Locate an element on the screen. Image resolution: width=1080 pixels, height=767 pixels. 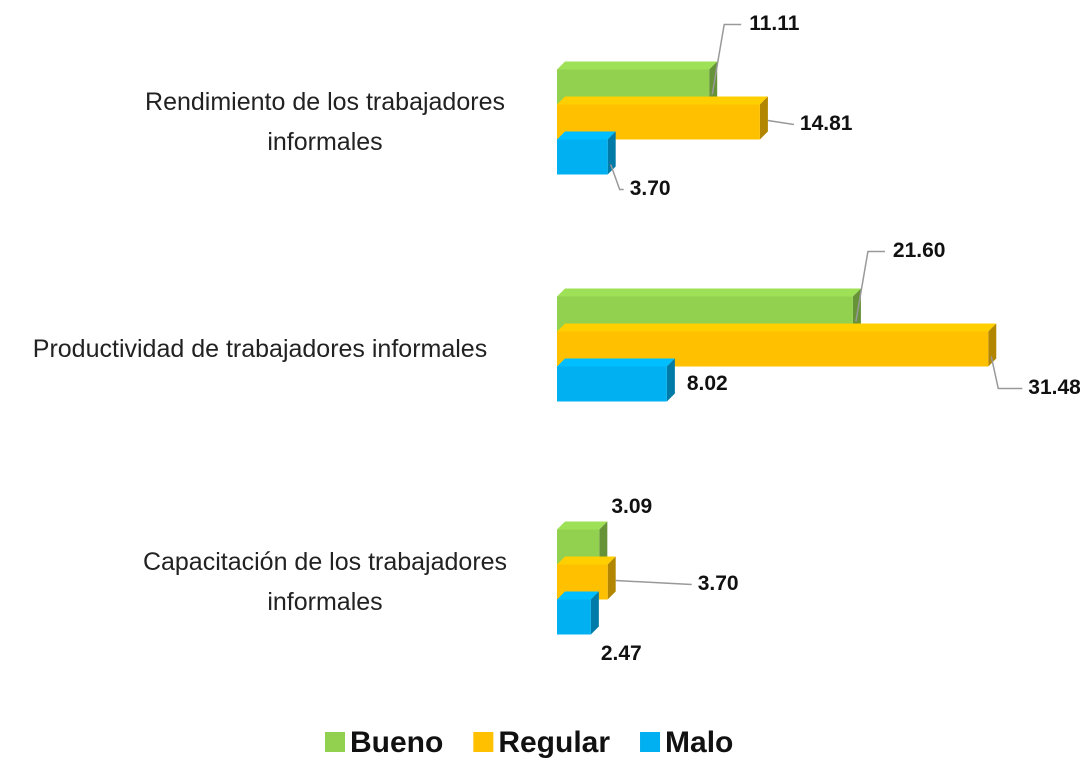
value-label: 21.60 is located at coordinates (919, 250).